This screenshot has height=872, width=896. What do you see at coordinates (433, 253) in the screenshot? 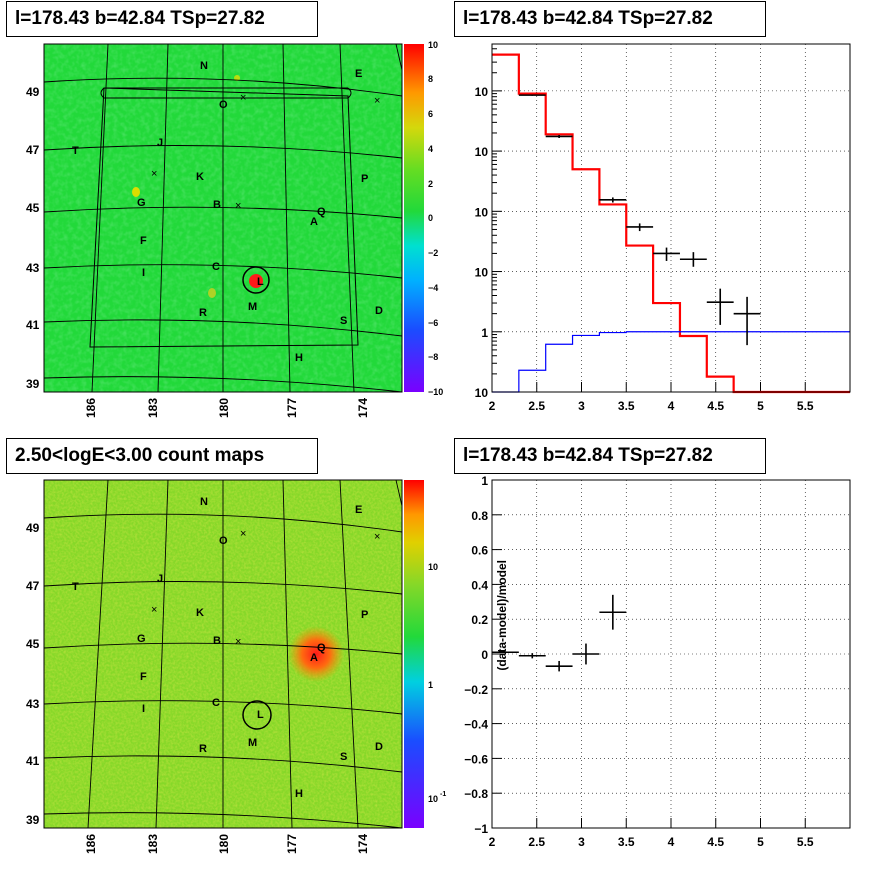
I see `svg-text: −2` at bounding box center [433, 253].